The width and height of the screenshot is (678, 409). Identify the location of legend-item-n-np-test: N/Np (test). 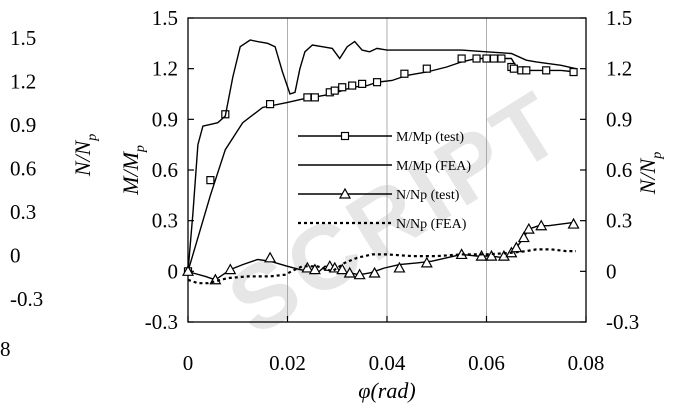
(379, 195).